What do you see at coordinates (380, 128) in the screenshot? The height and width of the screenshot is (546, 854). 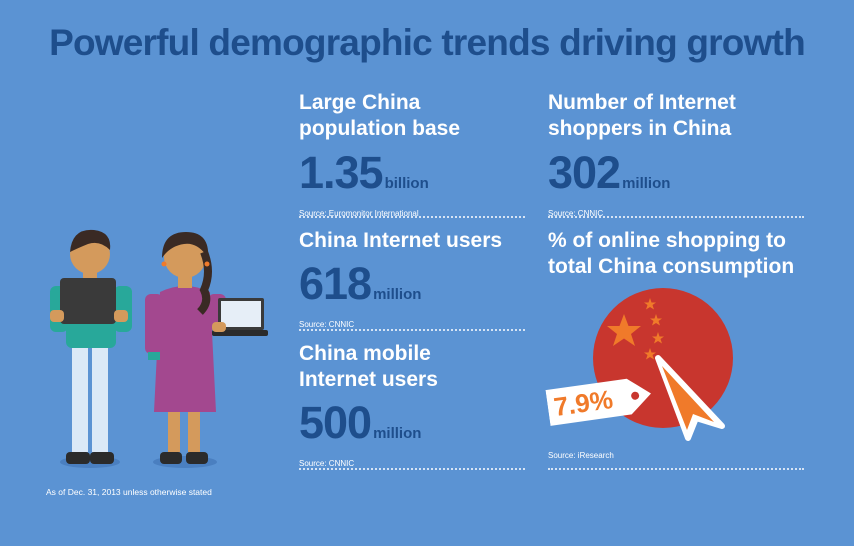 I see `population-label-line2: population base` at bounding box center [380, 128].